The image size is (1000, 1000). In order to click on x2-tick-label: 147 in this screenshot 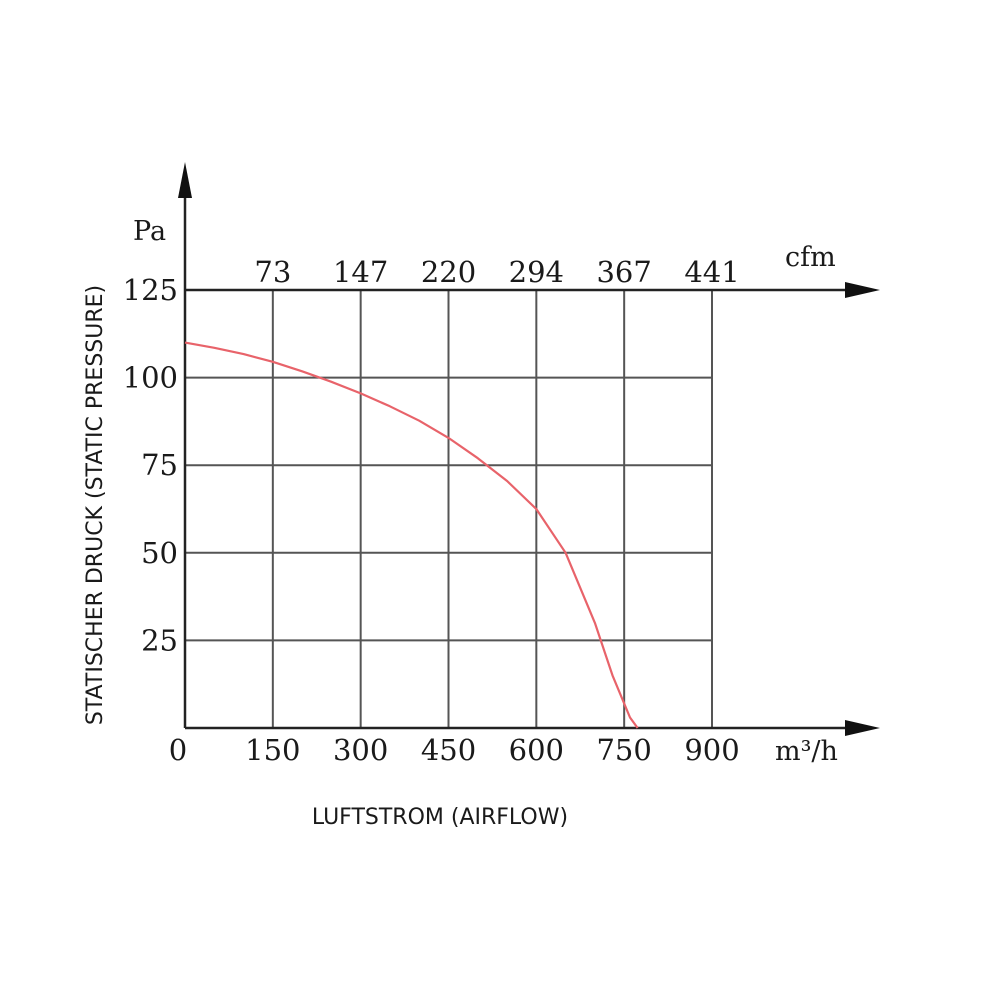, I will do `click(360, 272)`.